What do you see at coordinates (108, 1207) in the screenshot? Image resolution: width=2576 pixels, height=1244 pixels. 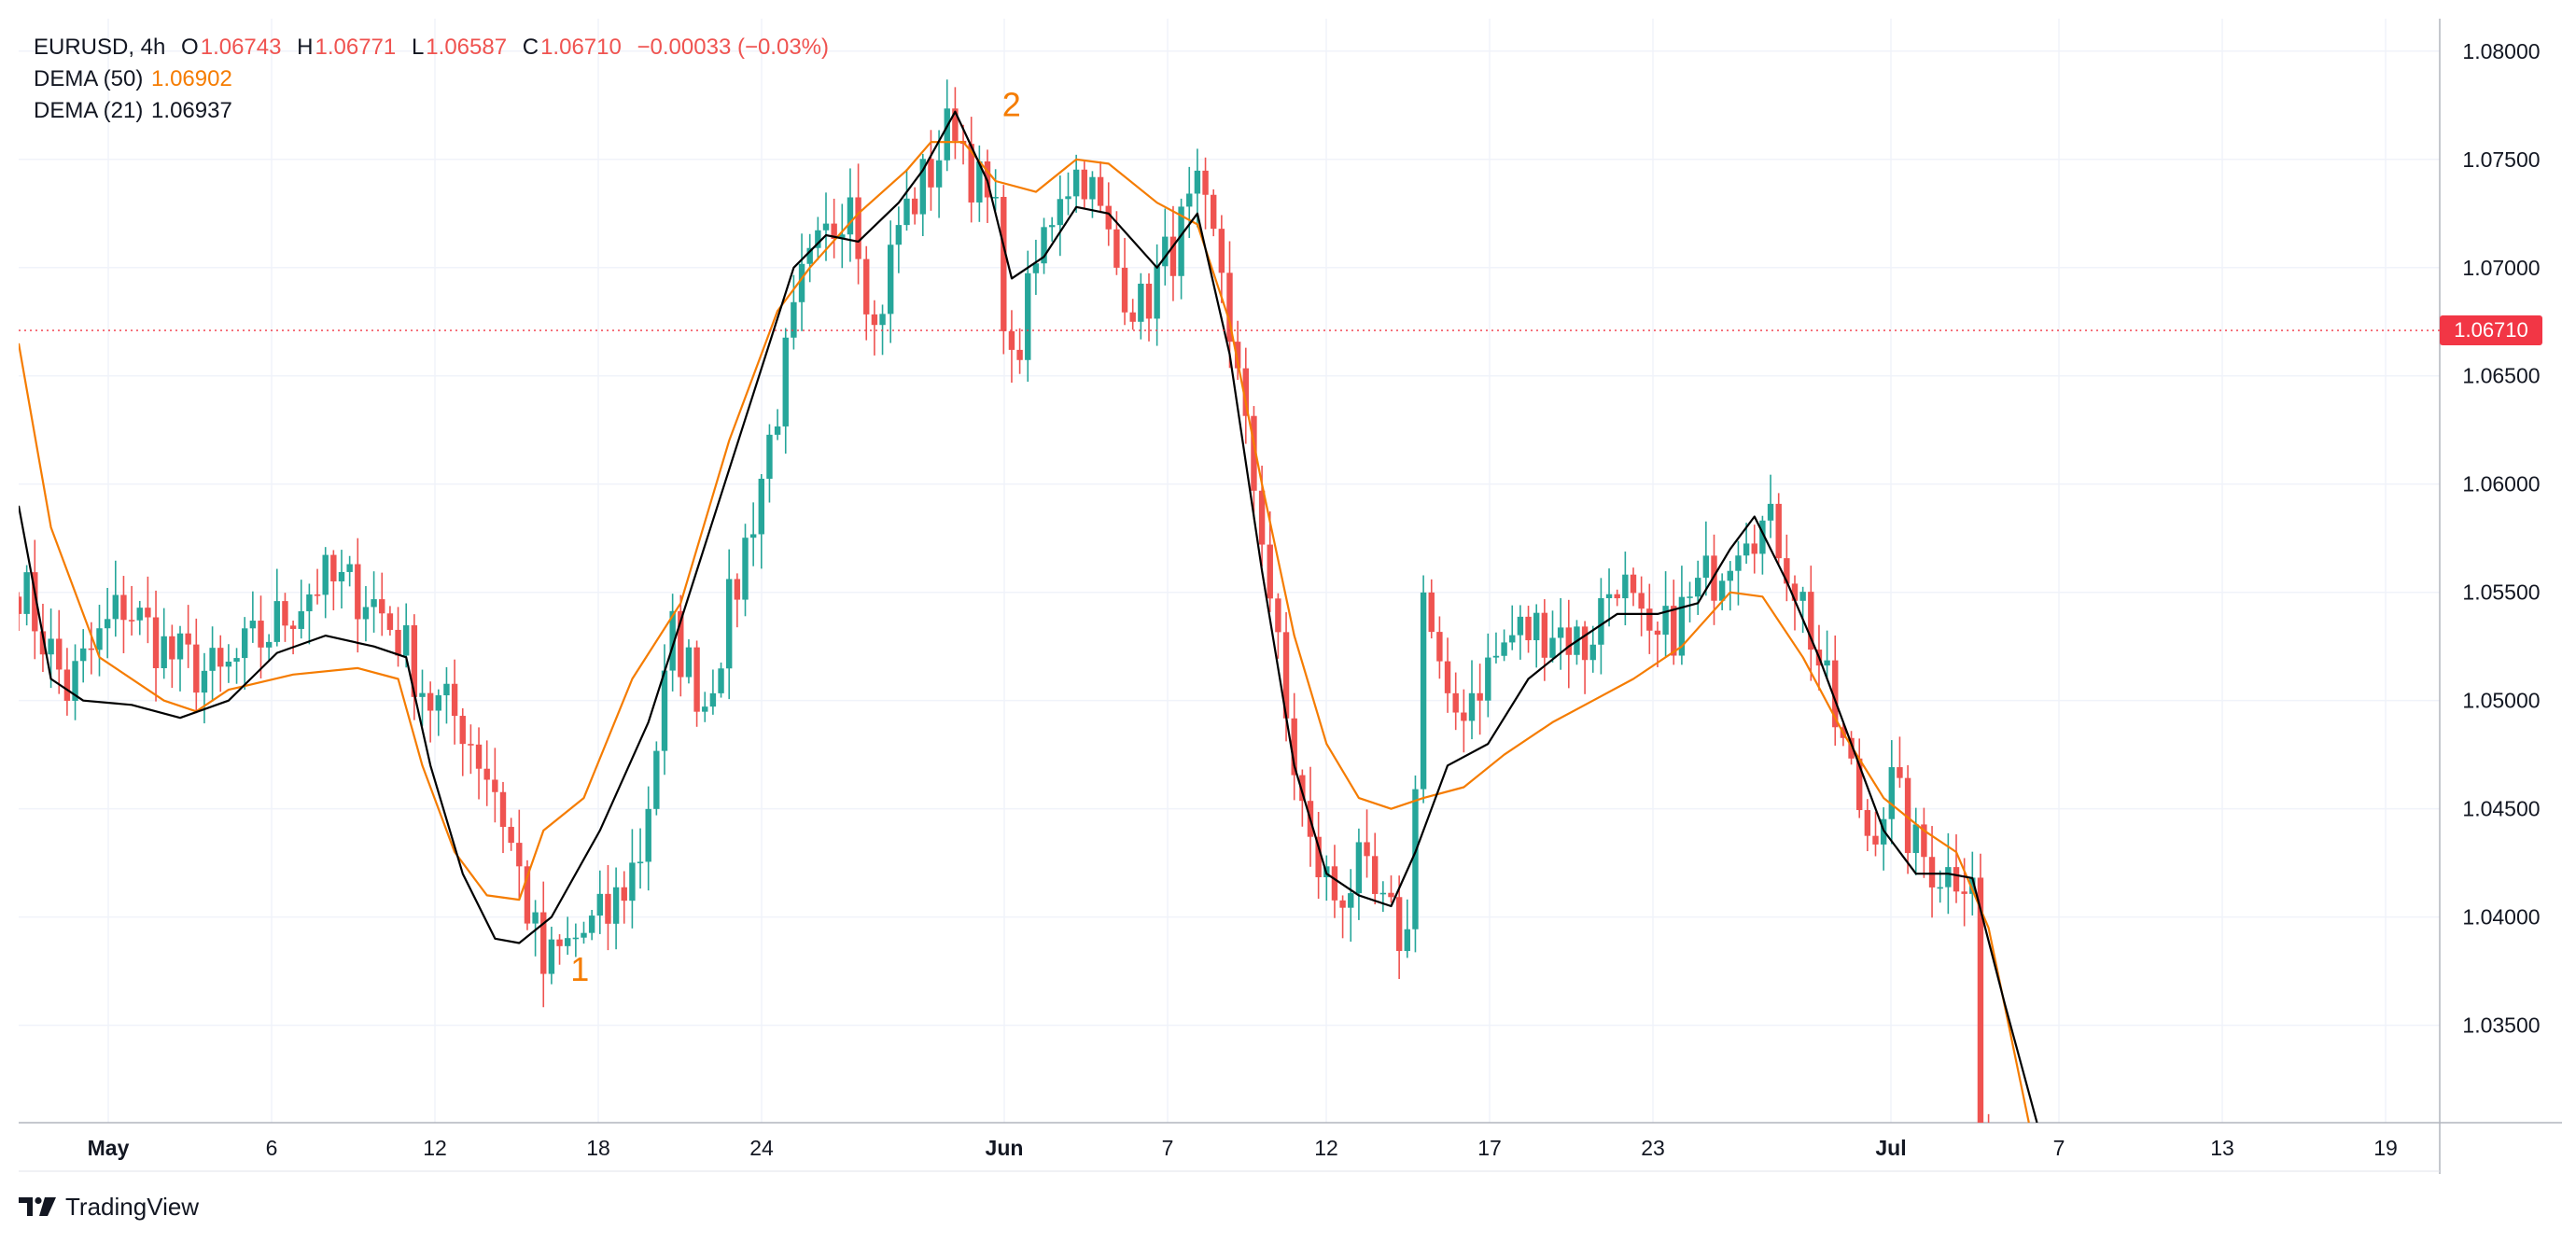 I see `tradingview-brand: TradingView` at bounding box center [108, 1207].